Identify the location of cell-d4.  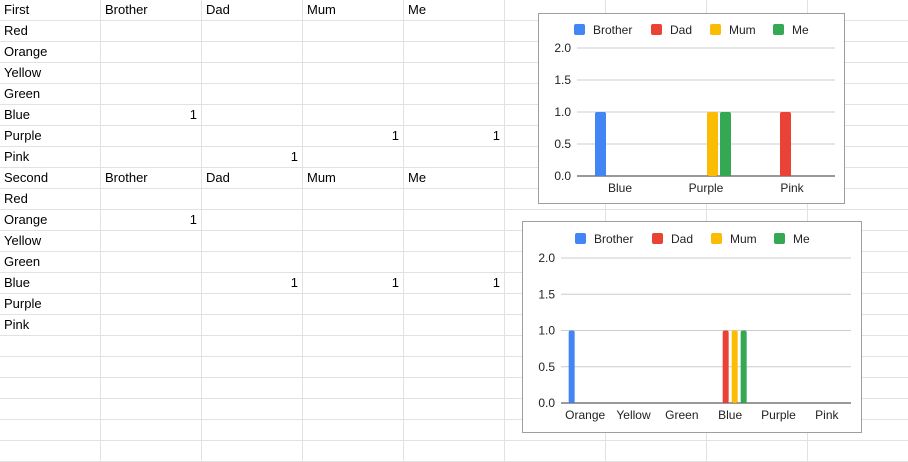
(353, 73).